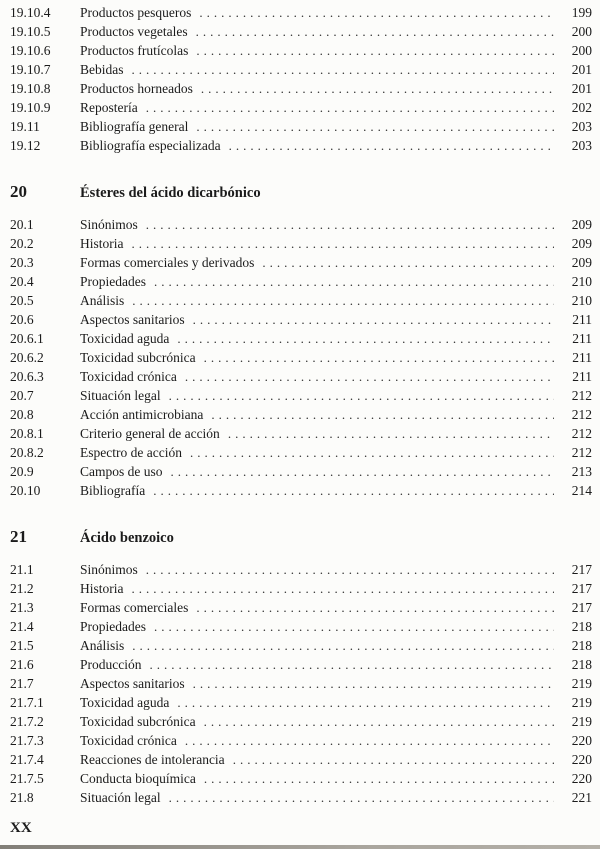 This screenshot has width=600, height=849. I want to click on toc-entry: 21.3 Formas comerciales 217, so click(301, 609).